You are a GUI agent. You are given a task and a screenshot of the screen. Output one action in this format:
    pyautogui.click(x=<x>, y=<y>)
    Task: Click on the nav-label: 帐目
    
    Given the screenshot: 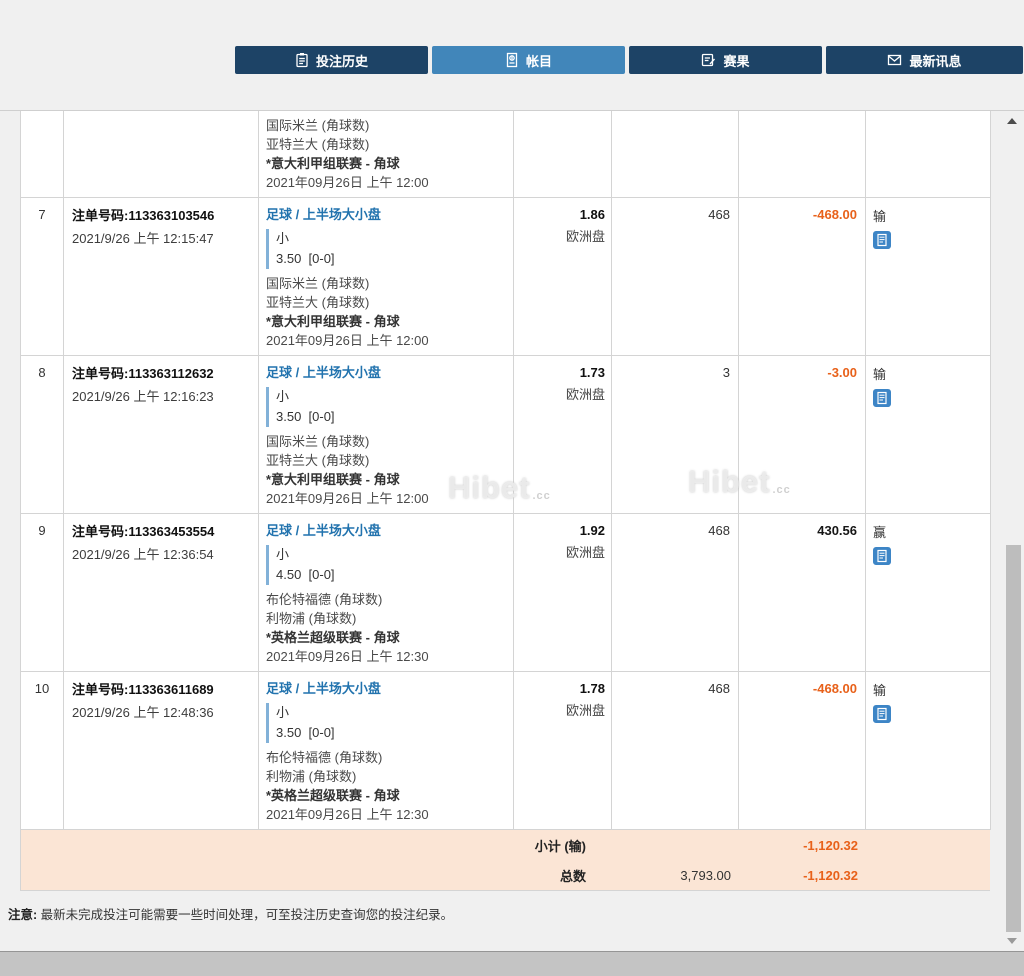 What is the action you would take?
    pyautogui.click(x=538, y=61)
    